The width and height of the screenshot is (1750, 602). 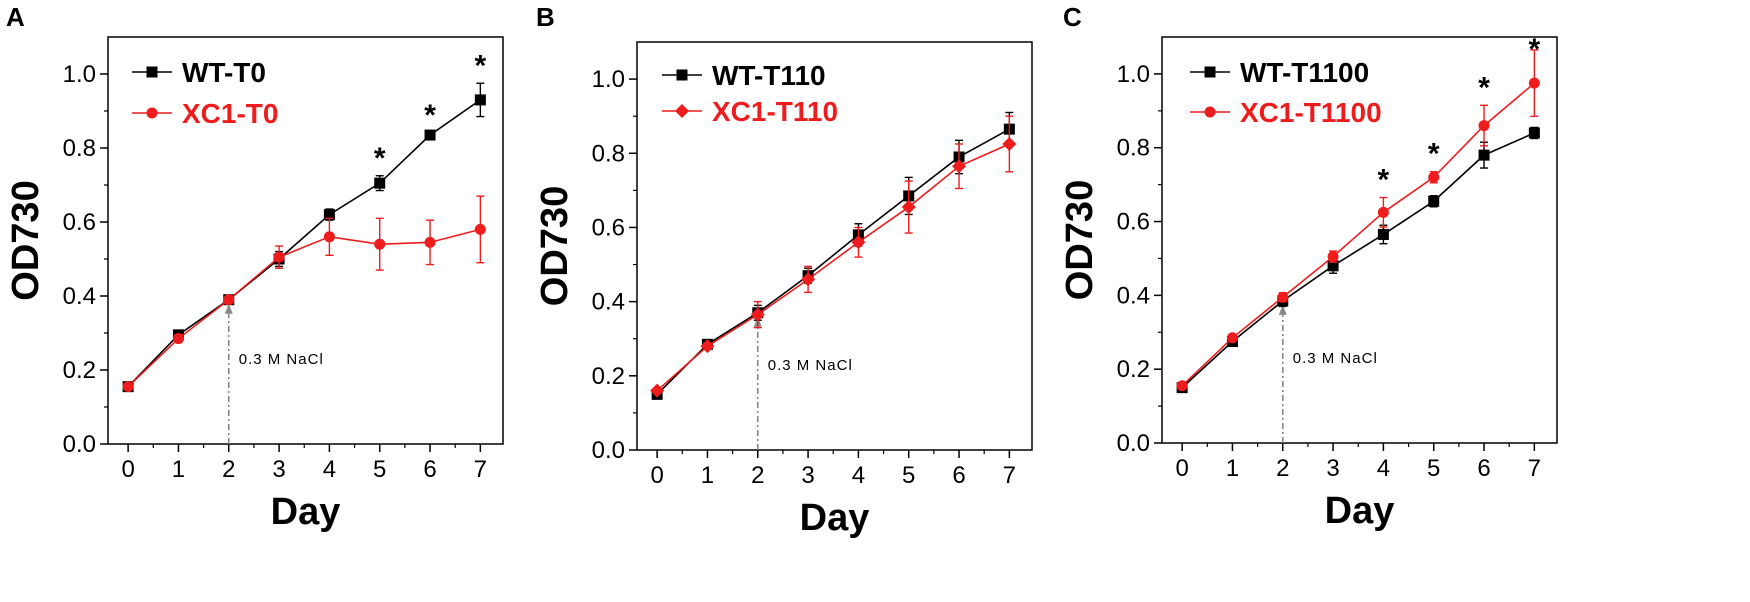 I want to click on series-xc1-t1100, so click(x=1358, y=220).